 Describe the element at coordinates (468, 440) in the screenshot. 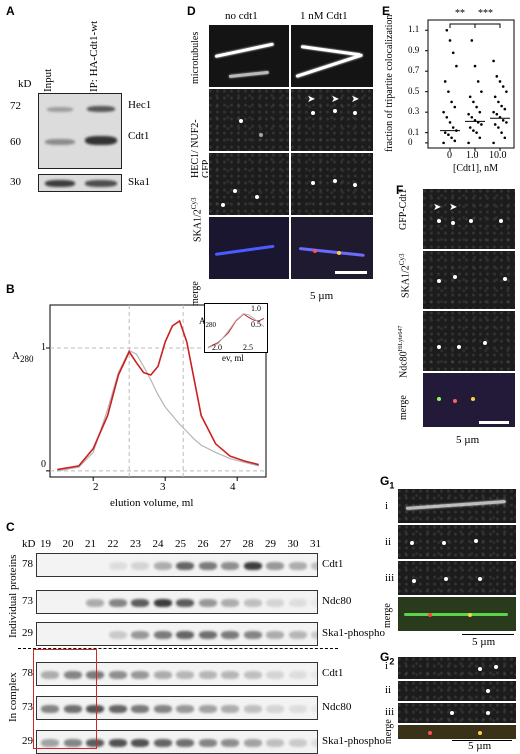

I see `panel-f-scale-label: 5 µm` at that location.